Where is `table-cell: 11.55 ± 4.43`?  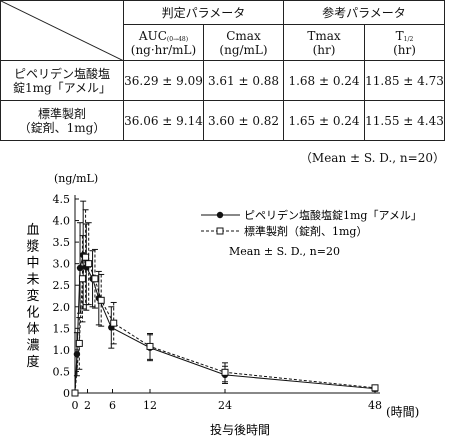
table-cell: 11.55 ± 4.43 is located at coordinates (404, 120).